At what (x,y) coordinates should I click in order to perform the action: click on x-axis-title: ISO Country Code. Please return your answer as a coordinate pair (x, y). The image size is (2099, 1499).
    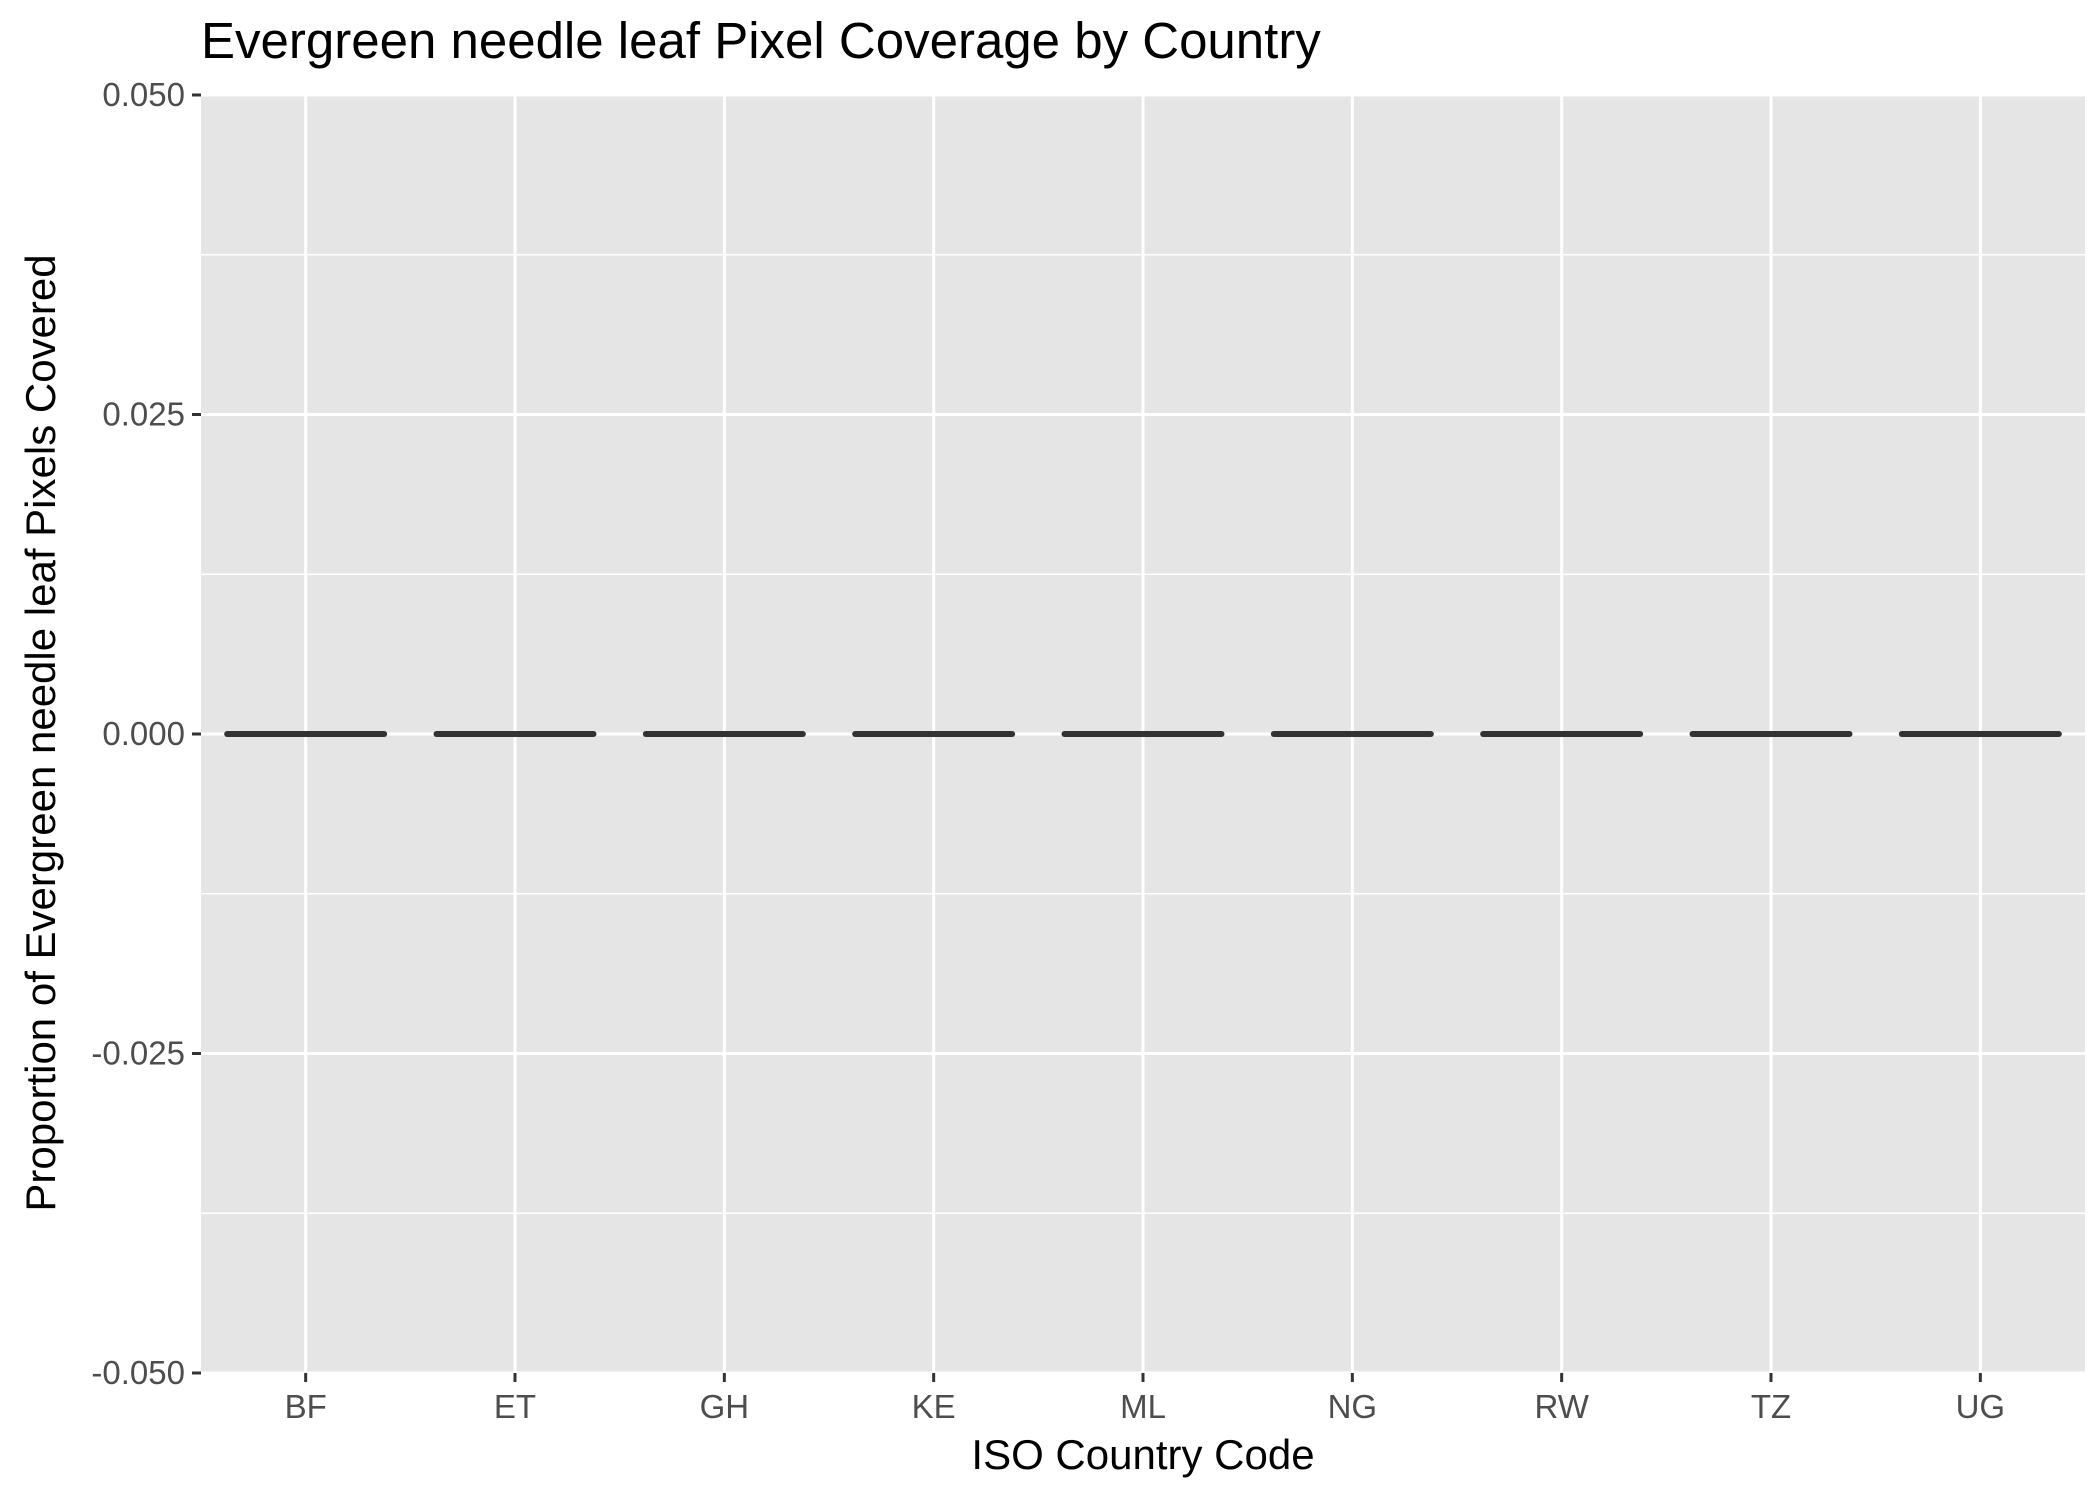
    Looking at the image, I should click on (1142, 1454).